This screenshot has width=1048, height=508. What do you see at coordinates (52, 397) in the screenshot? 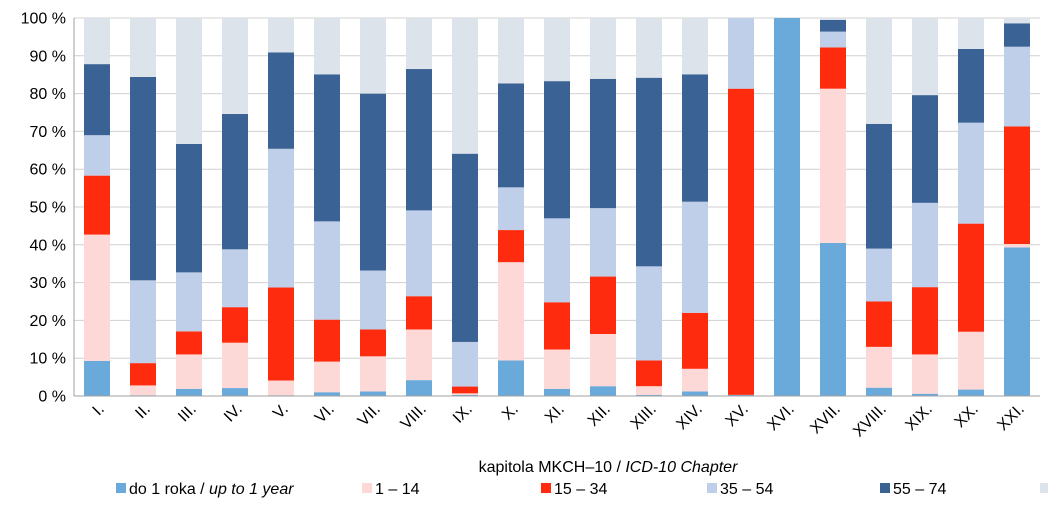
I see `y-tick-label: 0 %` at bounding box center [52, 397].